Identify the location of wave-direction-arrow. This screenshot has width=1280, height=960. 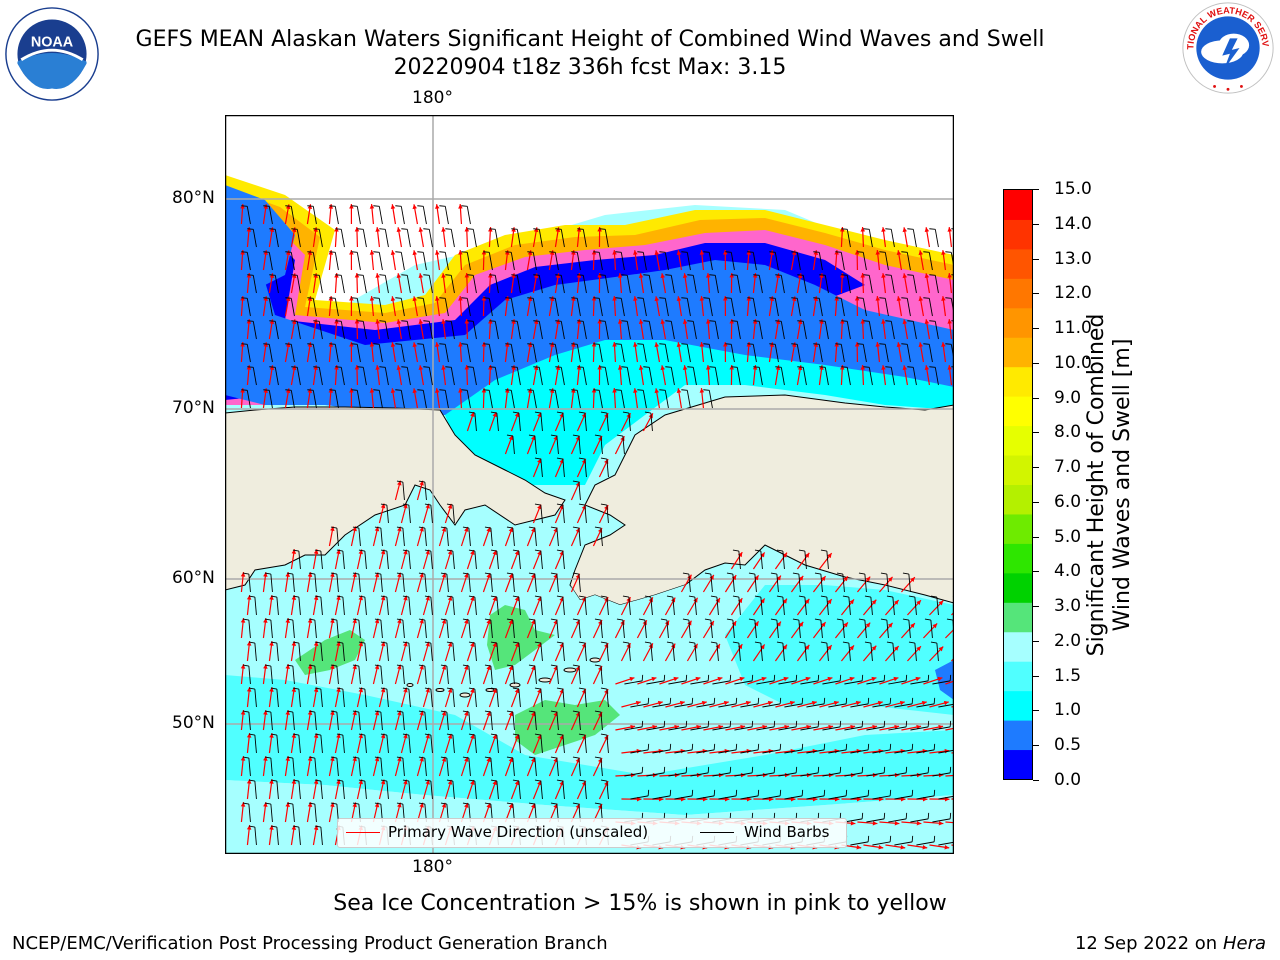
(949, 633).